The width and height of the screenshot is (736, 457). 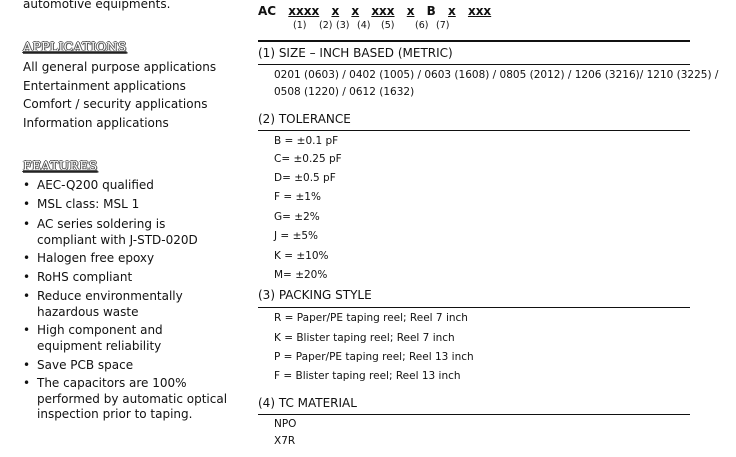 I want to click on section-title: (2) TOLERANCE, so click(x=304, y=119).